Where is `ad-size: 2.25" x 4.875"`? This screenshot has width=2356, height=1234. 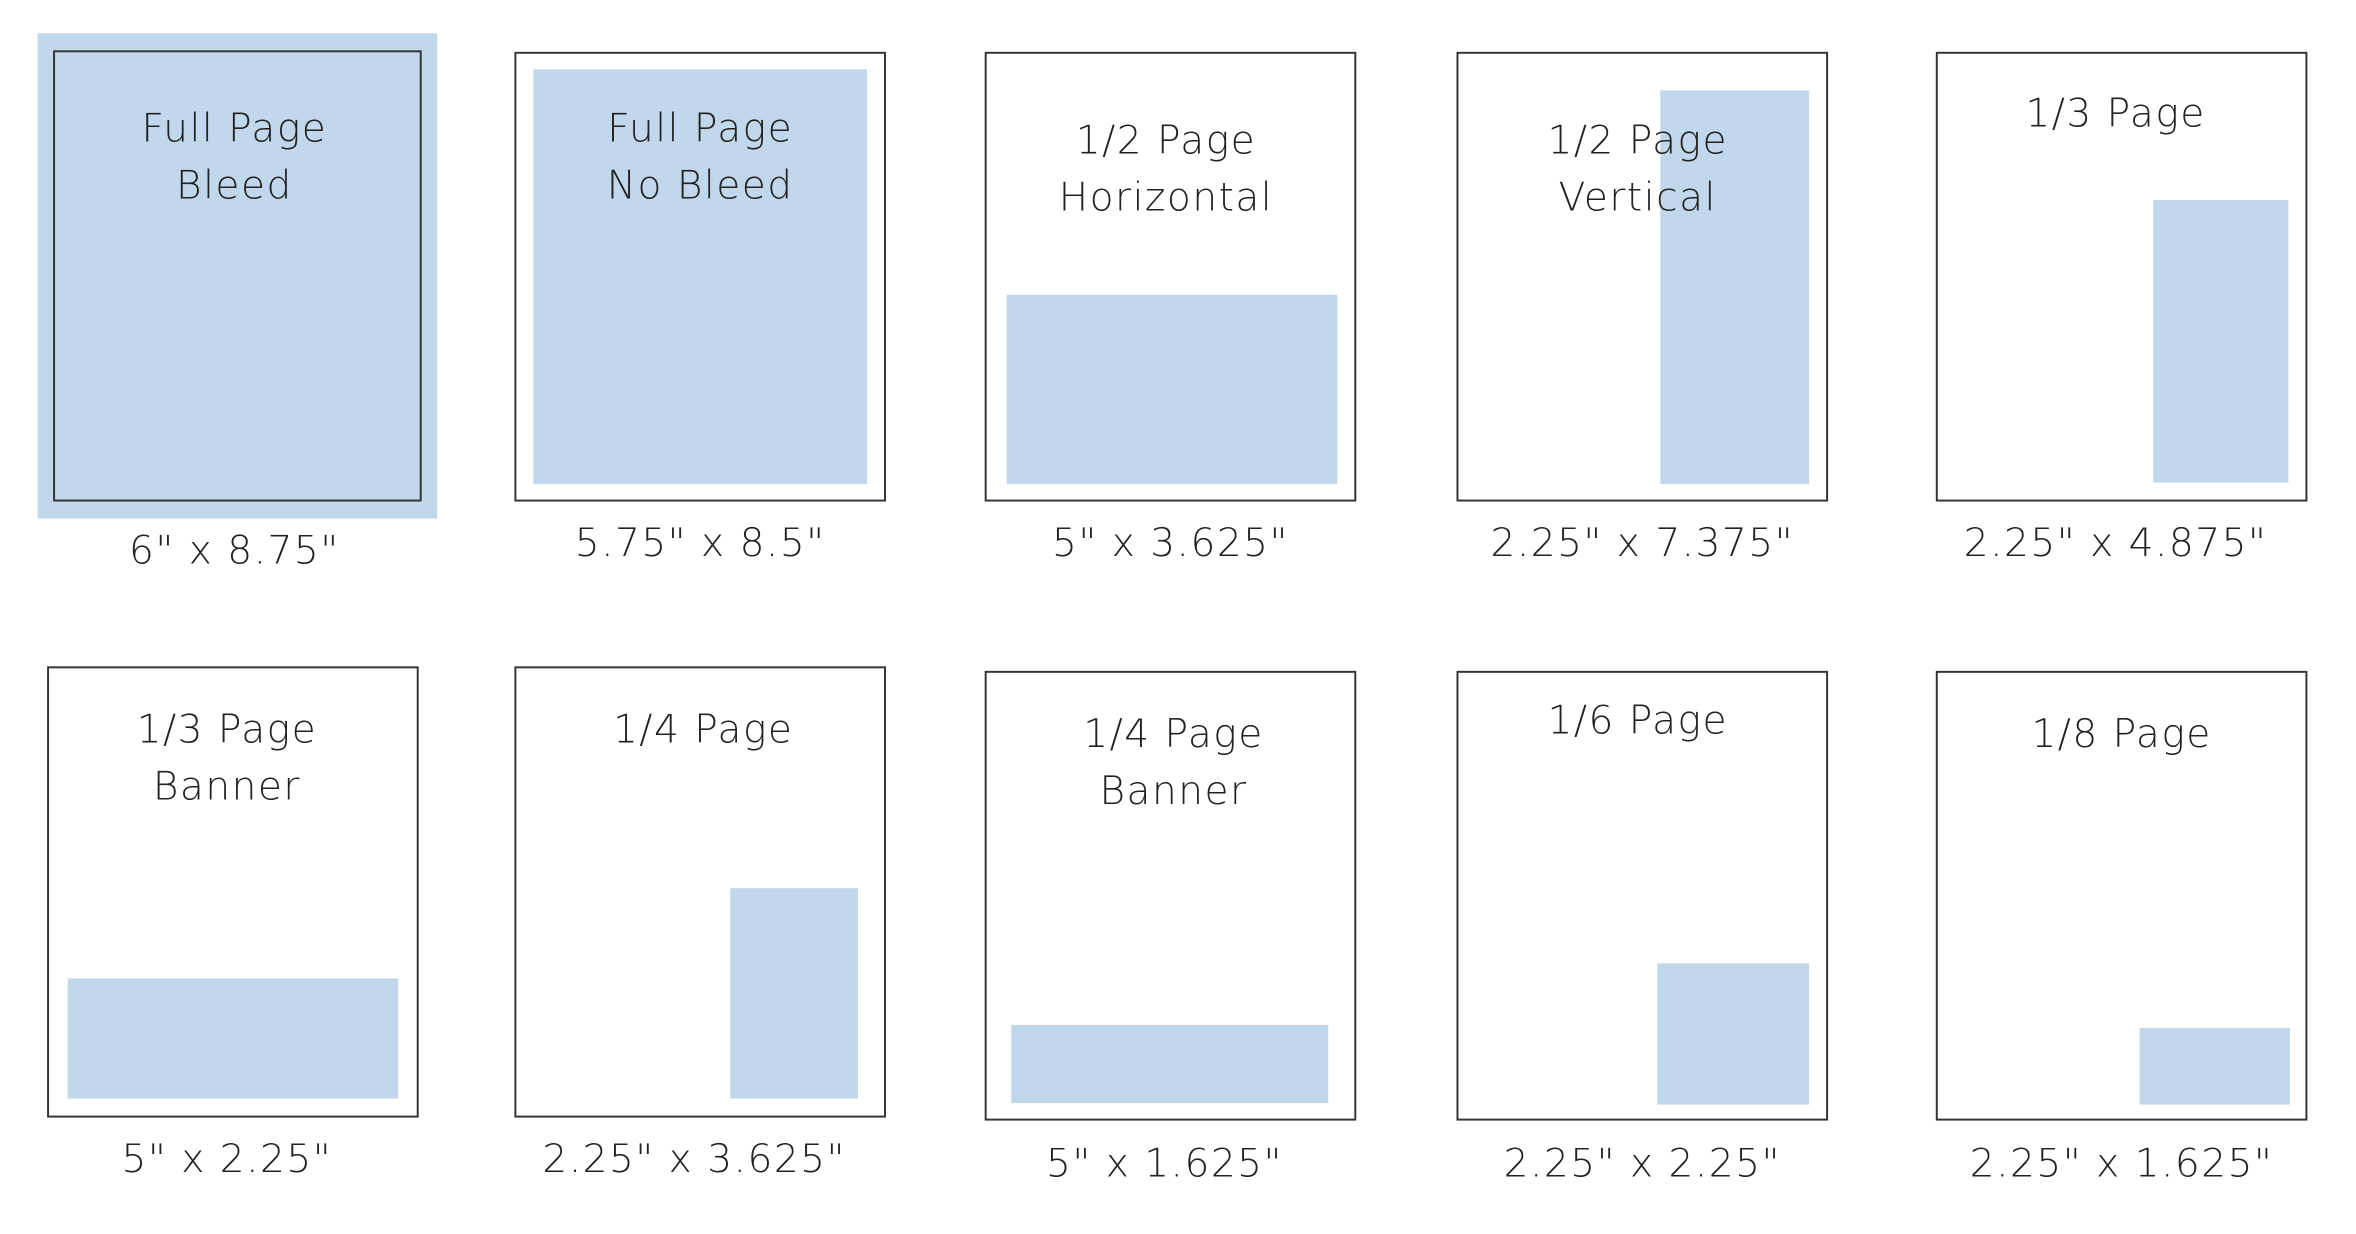 ad-size: 2.25" x 4.875" is located at coordinates (2116, 543).